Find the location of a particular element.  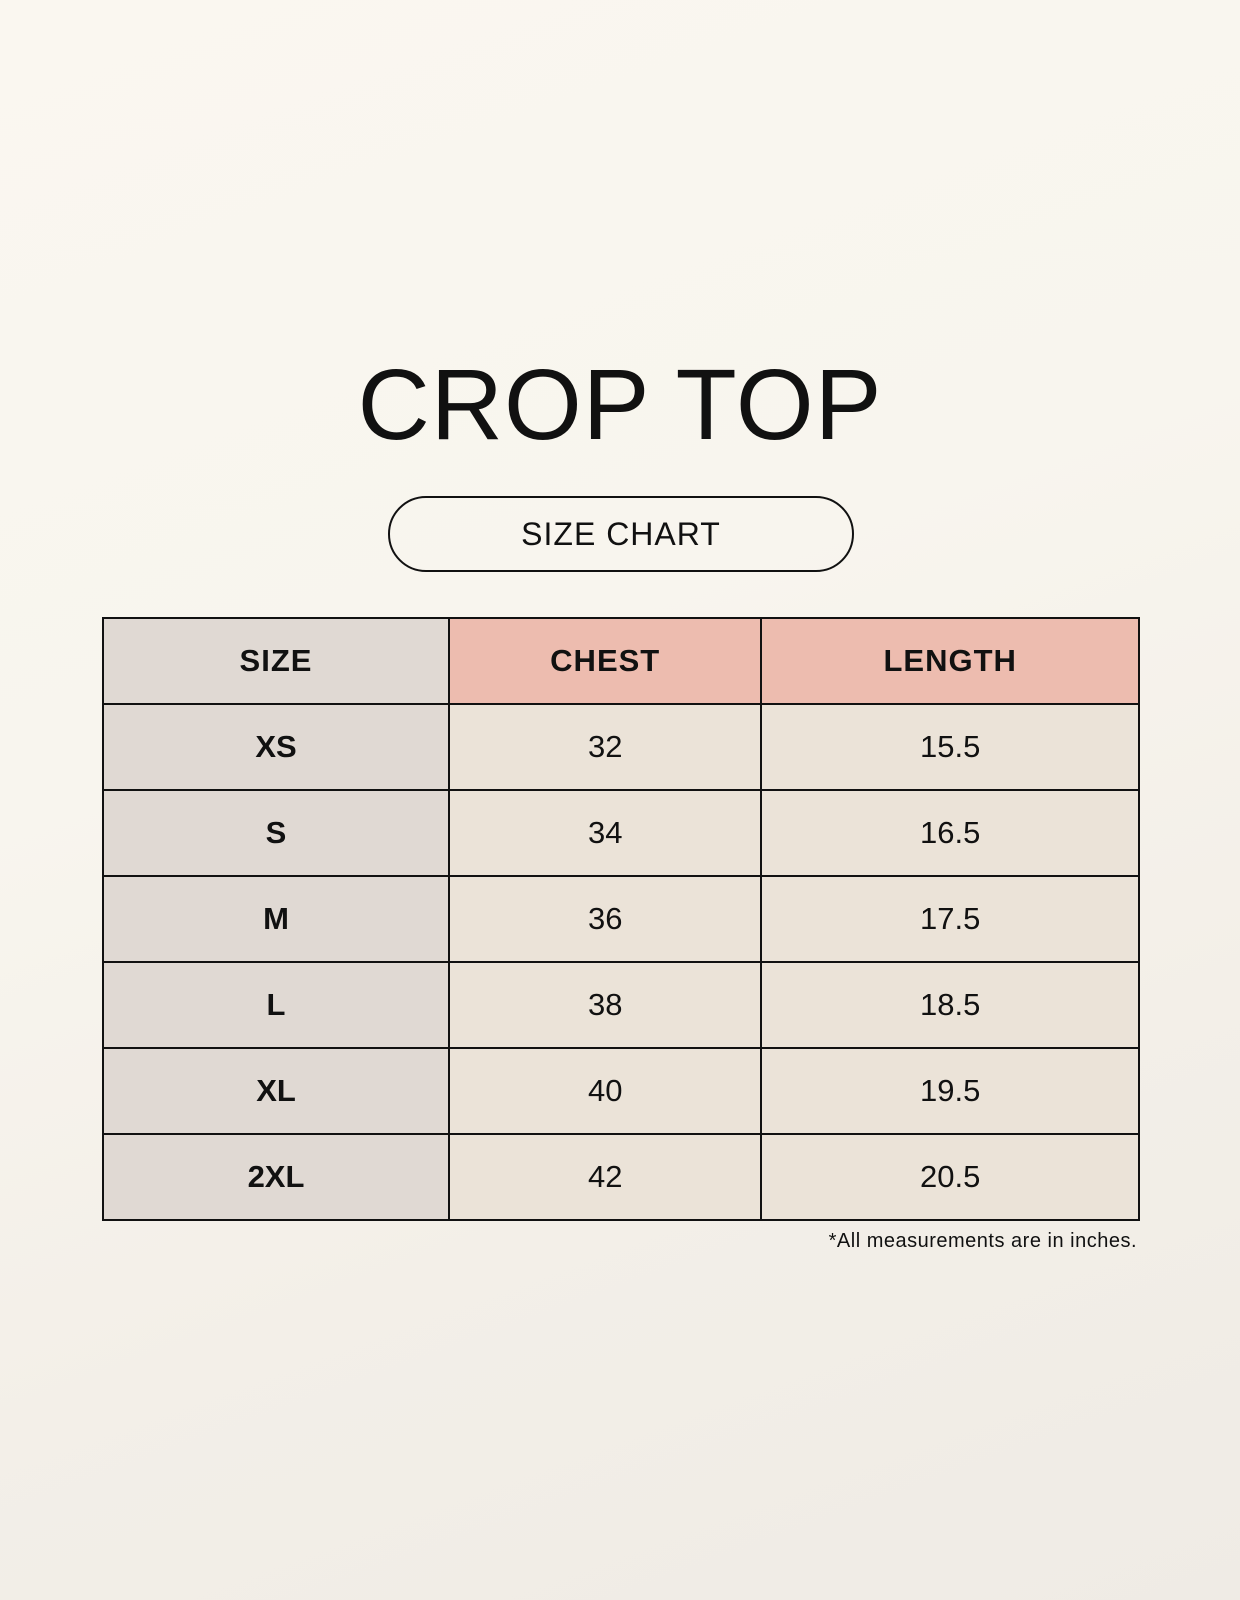

header-size: SIZE is located at coordinates (276, 661).